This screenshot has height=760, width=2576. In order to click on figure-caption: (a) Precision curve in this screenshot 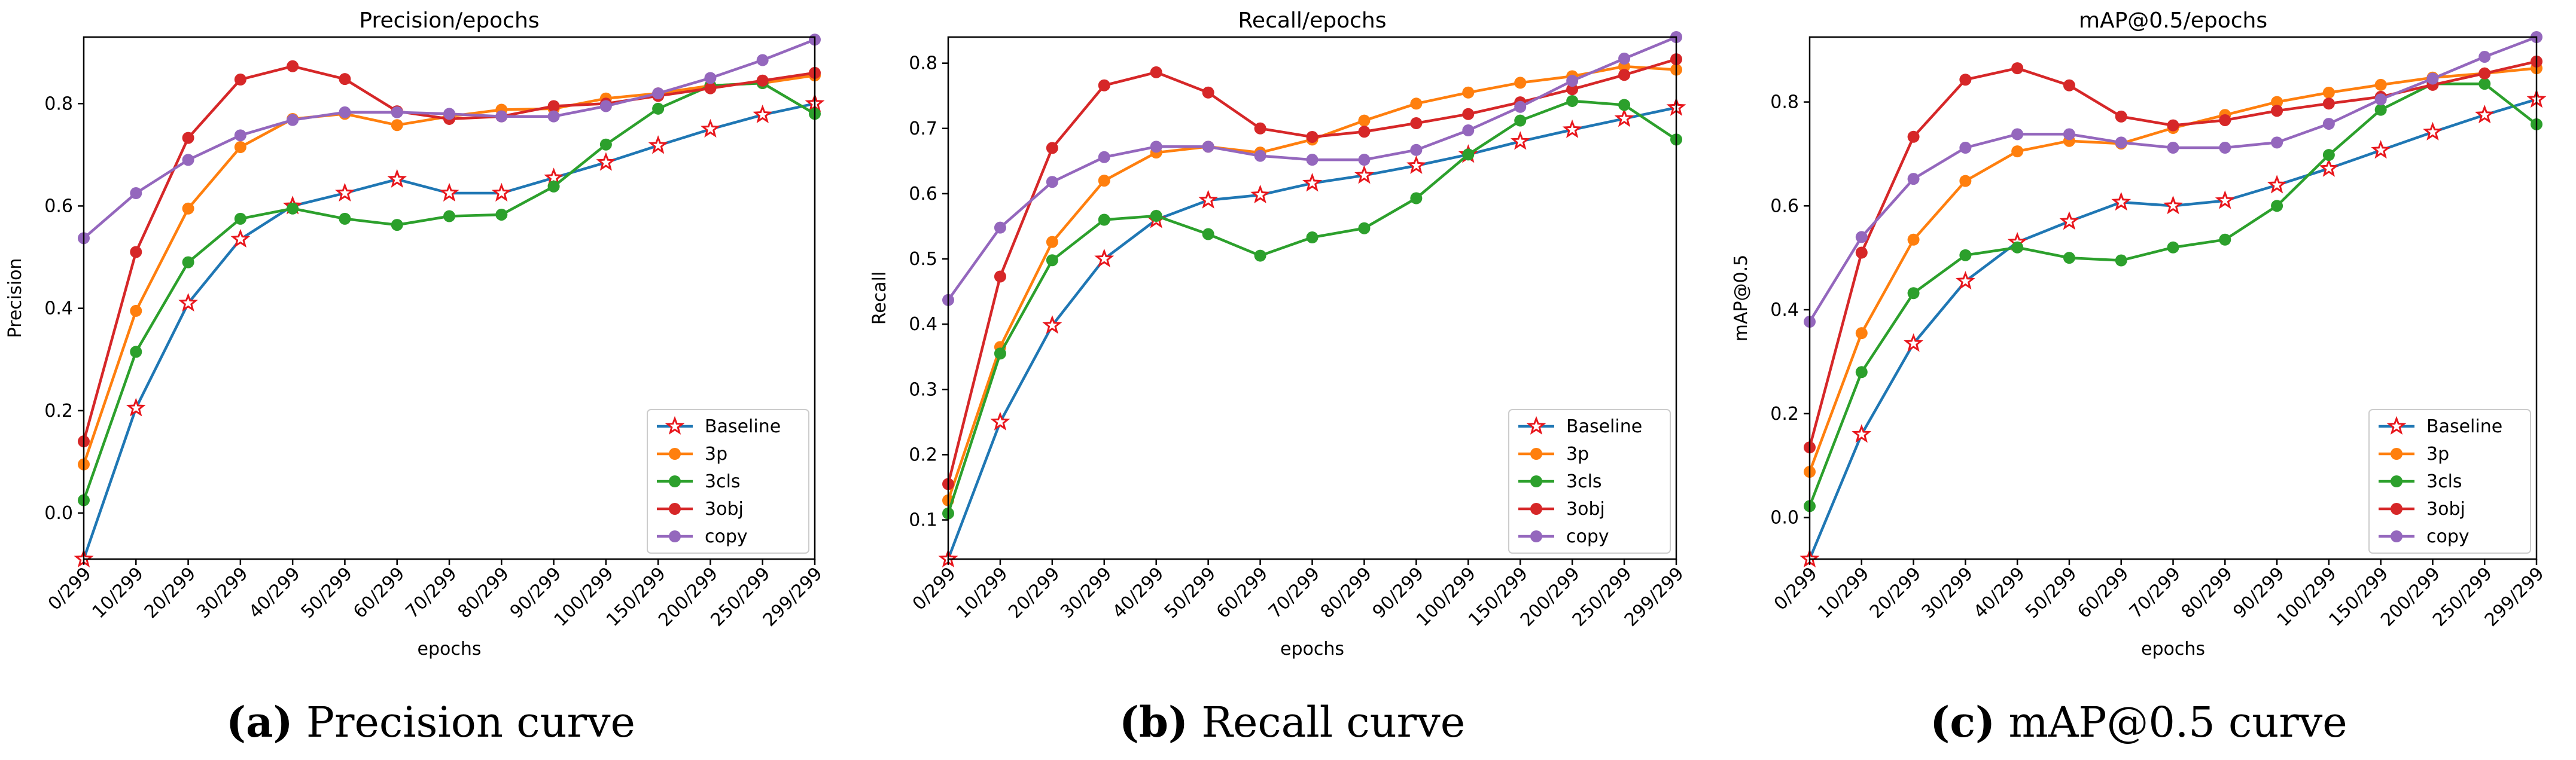, I will do `click(430, 722)`.